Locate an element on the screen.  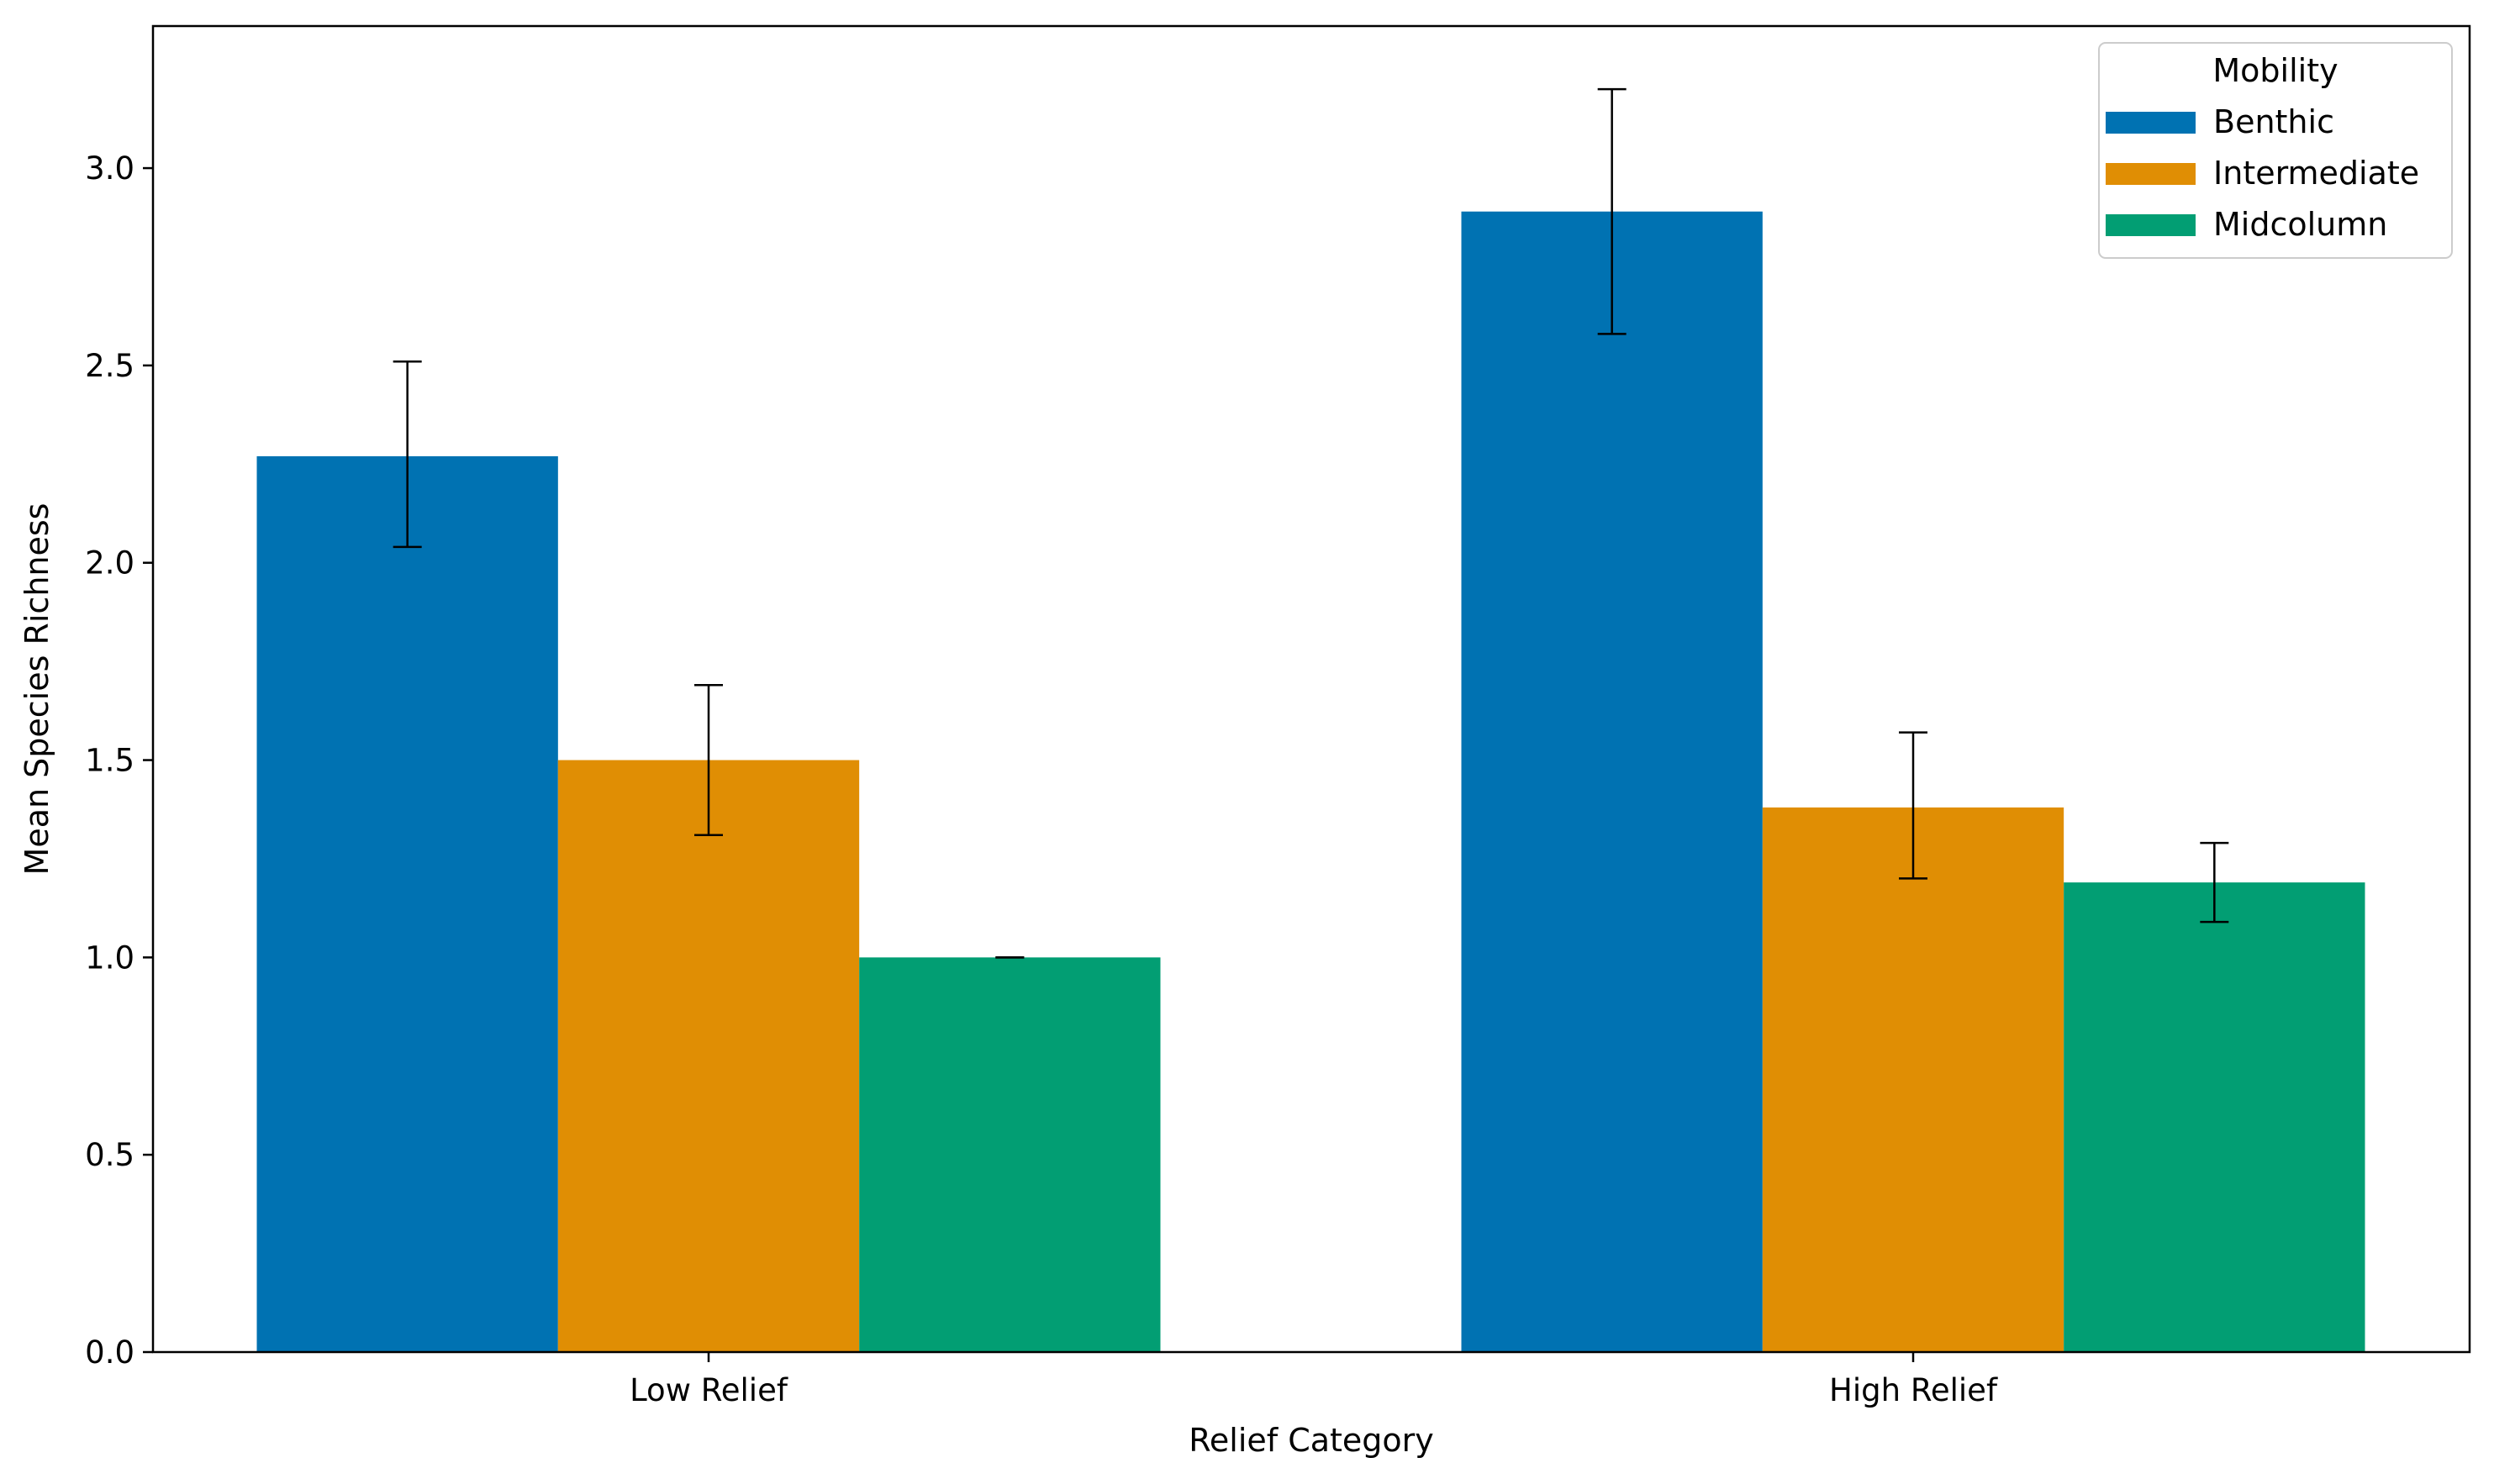
legend-item-midcolumn: Midcolumn is located at coordinates (2246, 224).